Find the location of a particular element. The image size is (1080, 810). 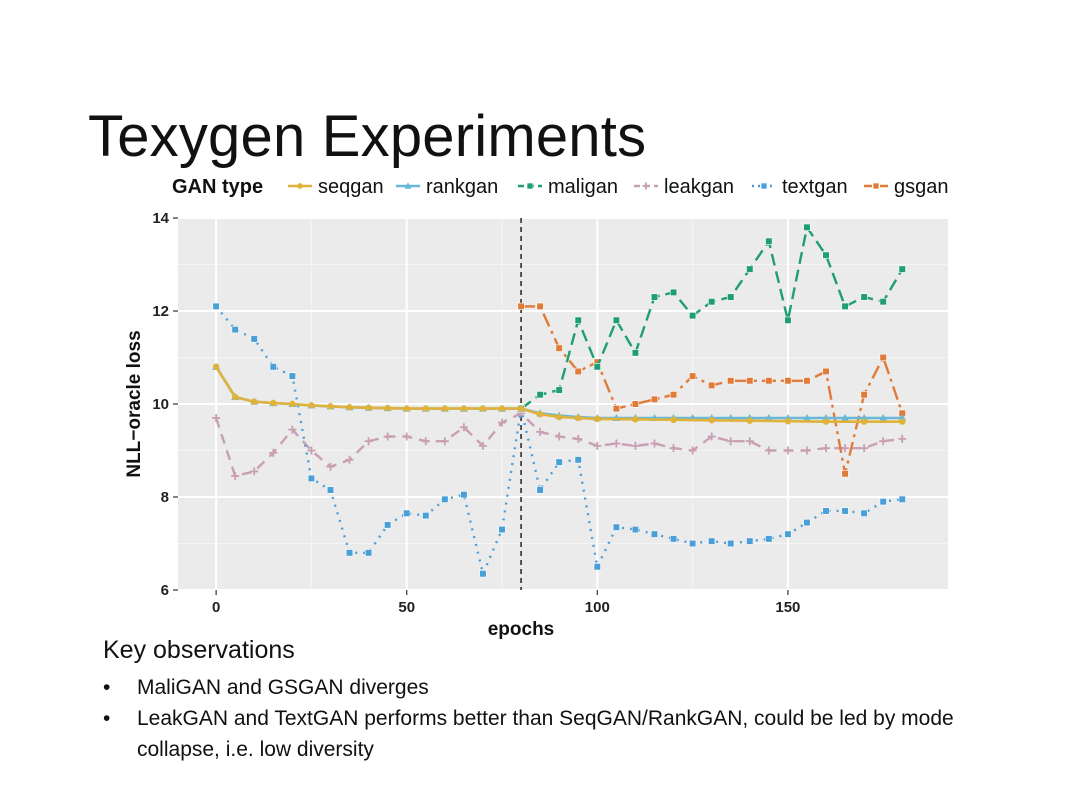

y-tick-label: 10 is located at coordinates (160, 404).